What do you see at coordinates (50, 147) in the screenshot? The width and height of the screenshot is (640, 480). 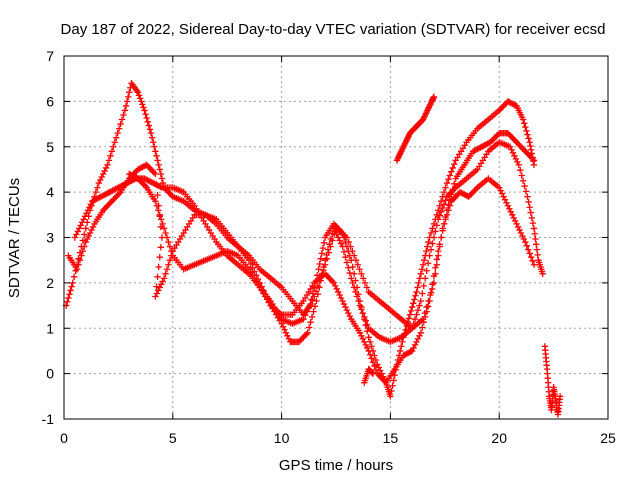 I see `y-tick-label: 5` at bounding box center [50, 147].